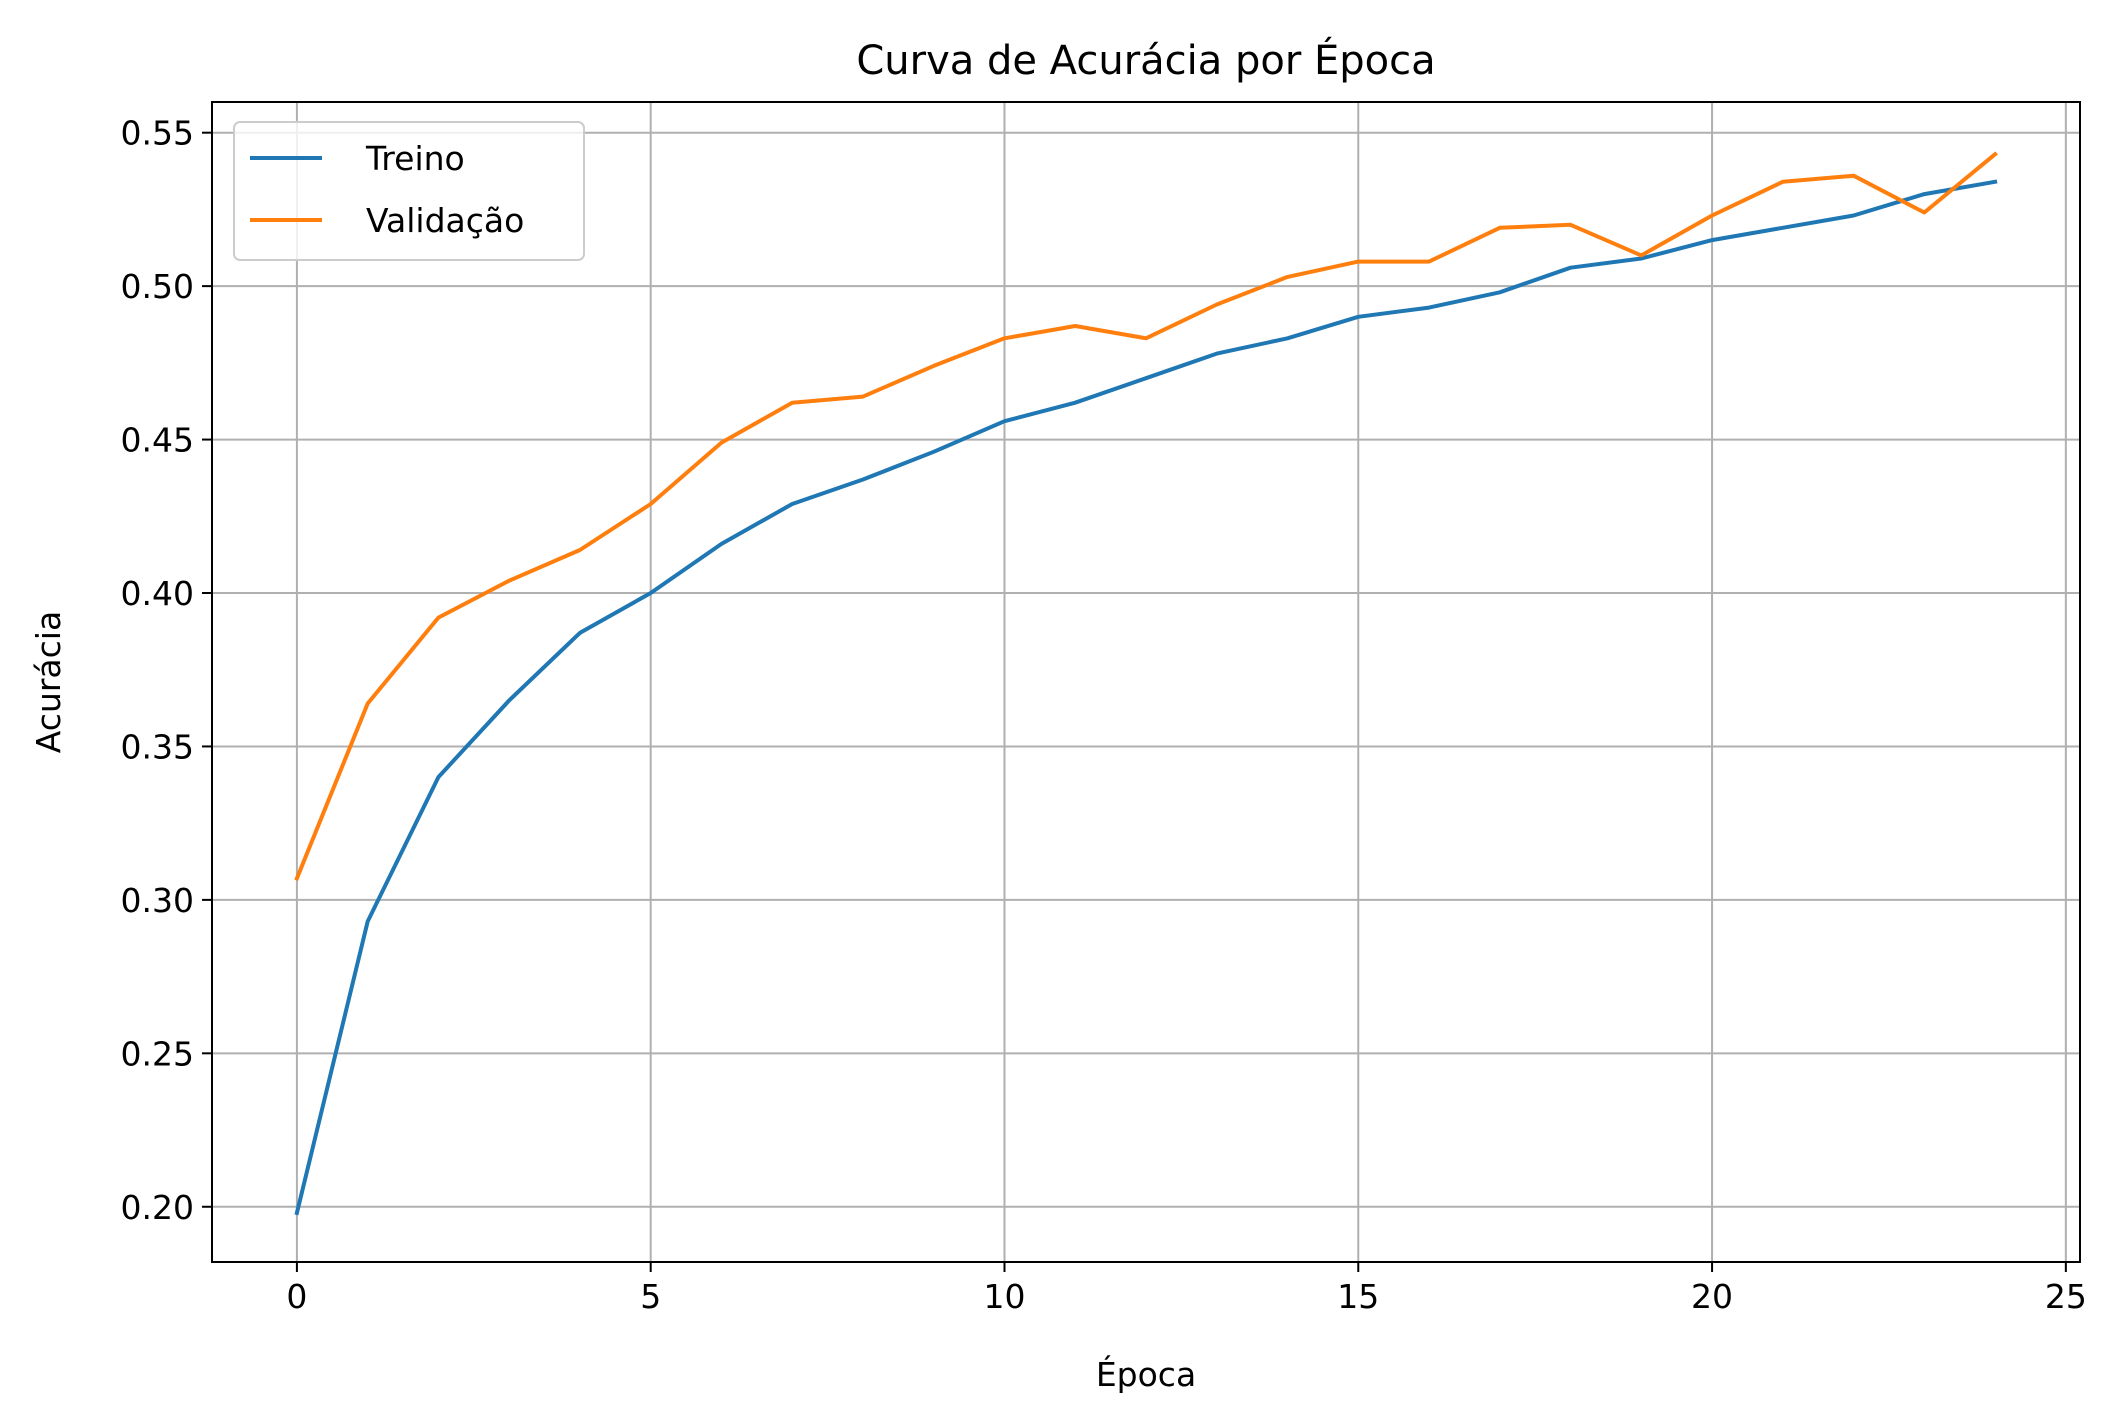 The height and width of the screenshot is (1423, 2113). What do you see at coordinates (415, 158) in the screenshot?
I see `legend-label-treino: Treino` at bounding box center [415, 158].